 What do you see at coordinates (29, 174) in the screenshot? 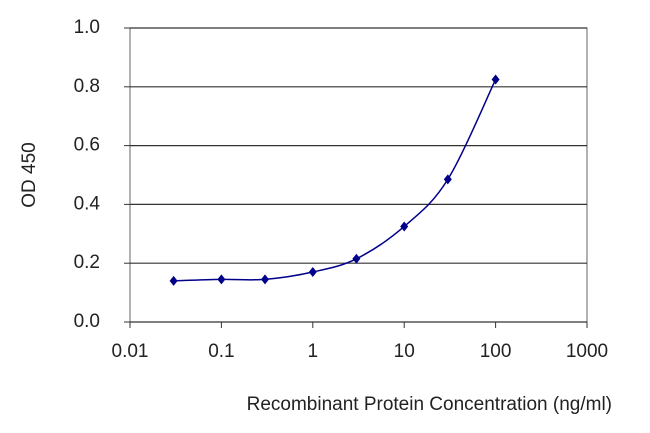
I see `y-axis-label: OD 450` at bounding box center [29, 174].